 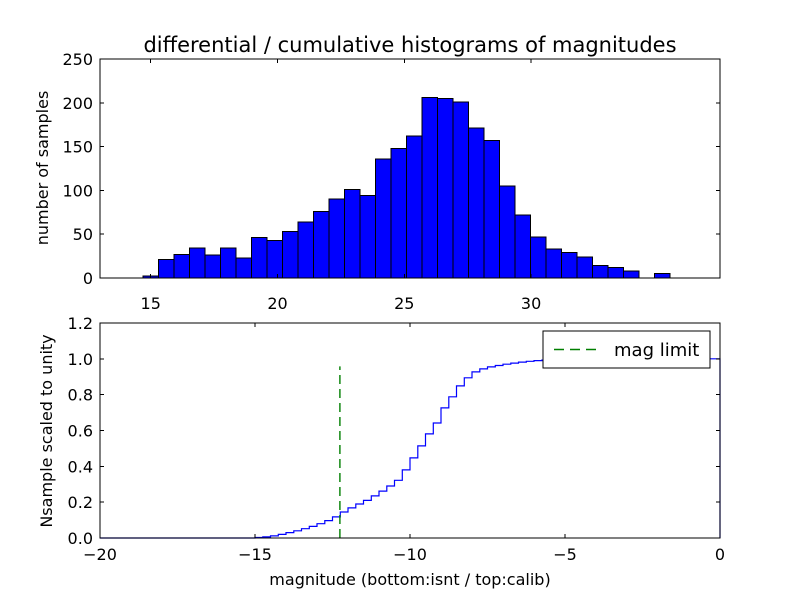 What do you see at coordinates (409, 579) in the screenshot?
I see `bottom-x-axis-label: magnitude (bottom:isnt / top:calib)` at bounding box center [409, 579].